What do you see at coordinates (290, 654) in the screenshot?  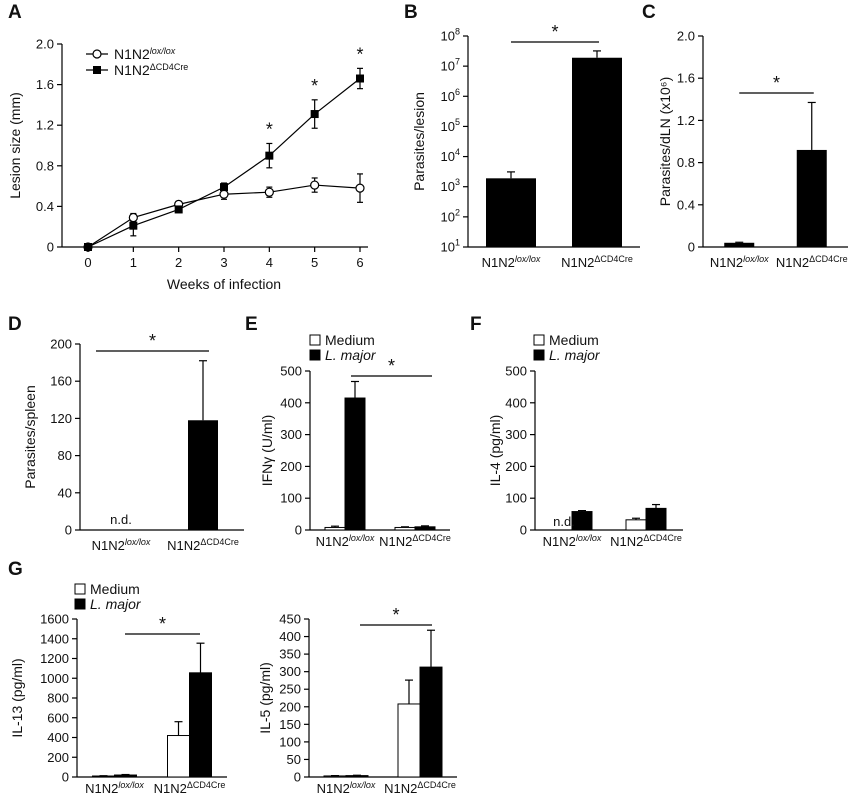 I see `panel-g2-y-tick-label: 350` at bounding box center [290, 654].